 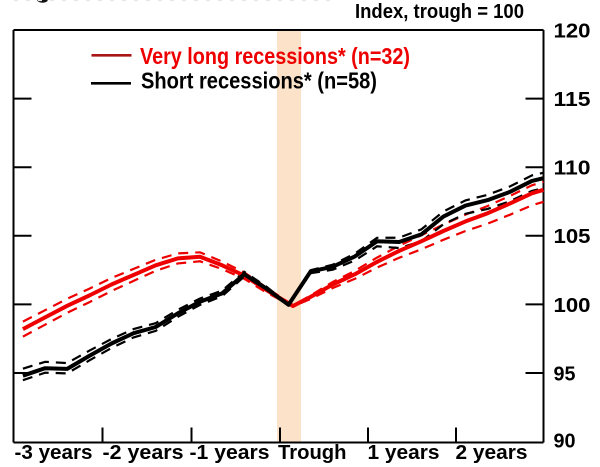 What do you see at coordinates (572, 236) in the screenshot?
I see `svg-text: 105` at bounding box center [572, 236].